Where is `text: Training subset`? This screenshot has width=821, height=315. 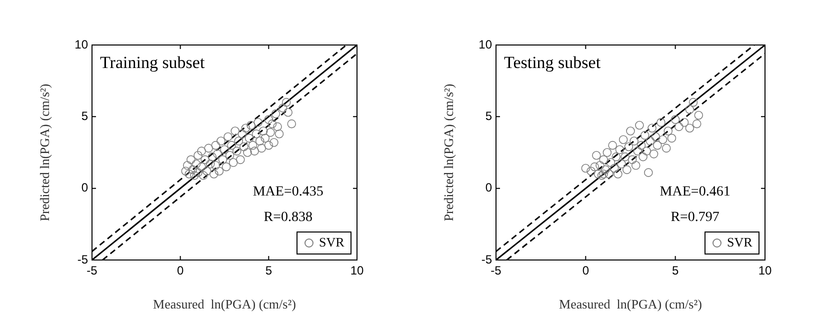
text: Training subset is located at coordinates (152, 62).